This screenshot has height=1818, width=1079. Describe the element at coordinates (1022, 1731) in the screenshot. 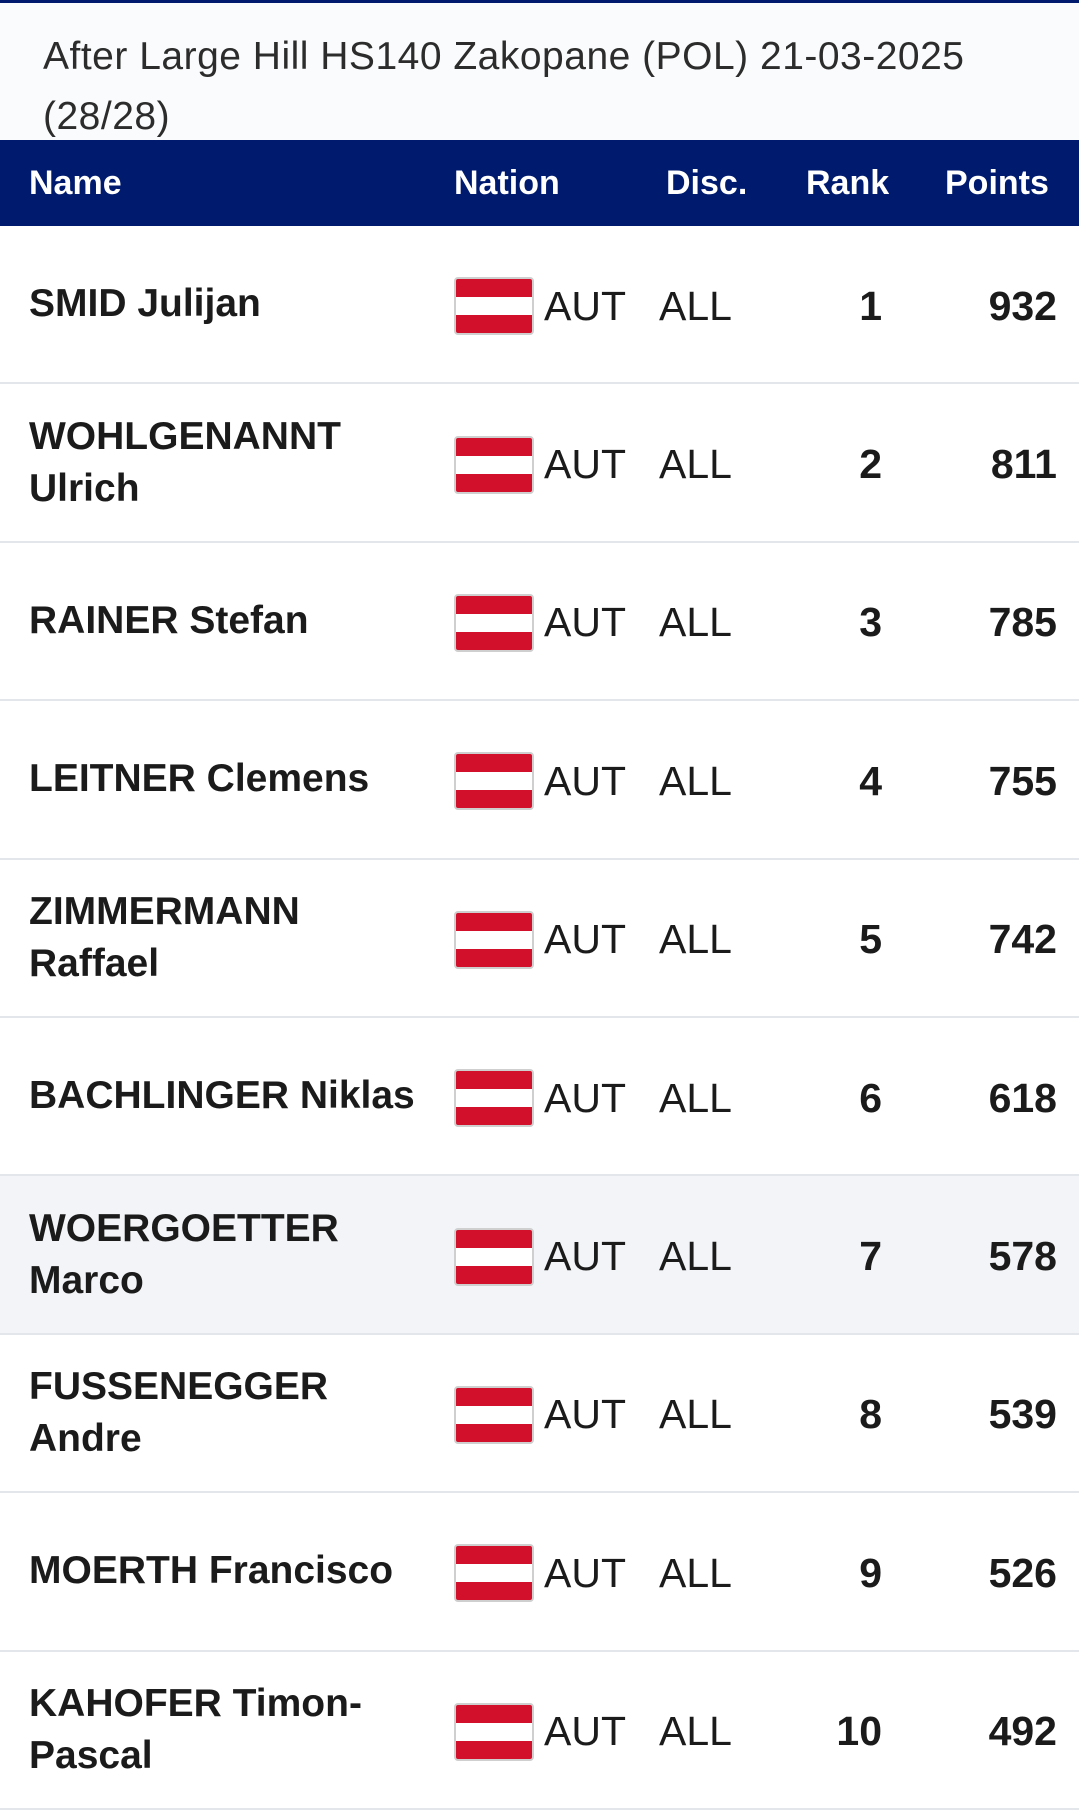

I see `points: 492` at that location.